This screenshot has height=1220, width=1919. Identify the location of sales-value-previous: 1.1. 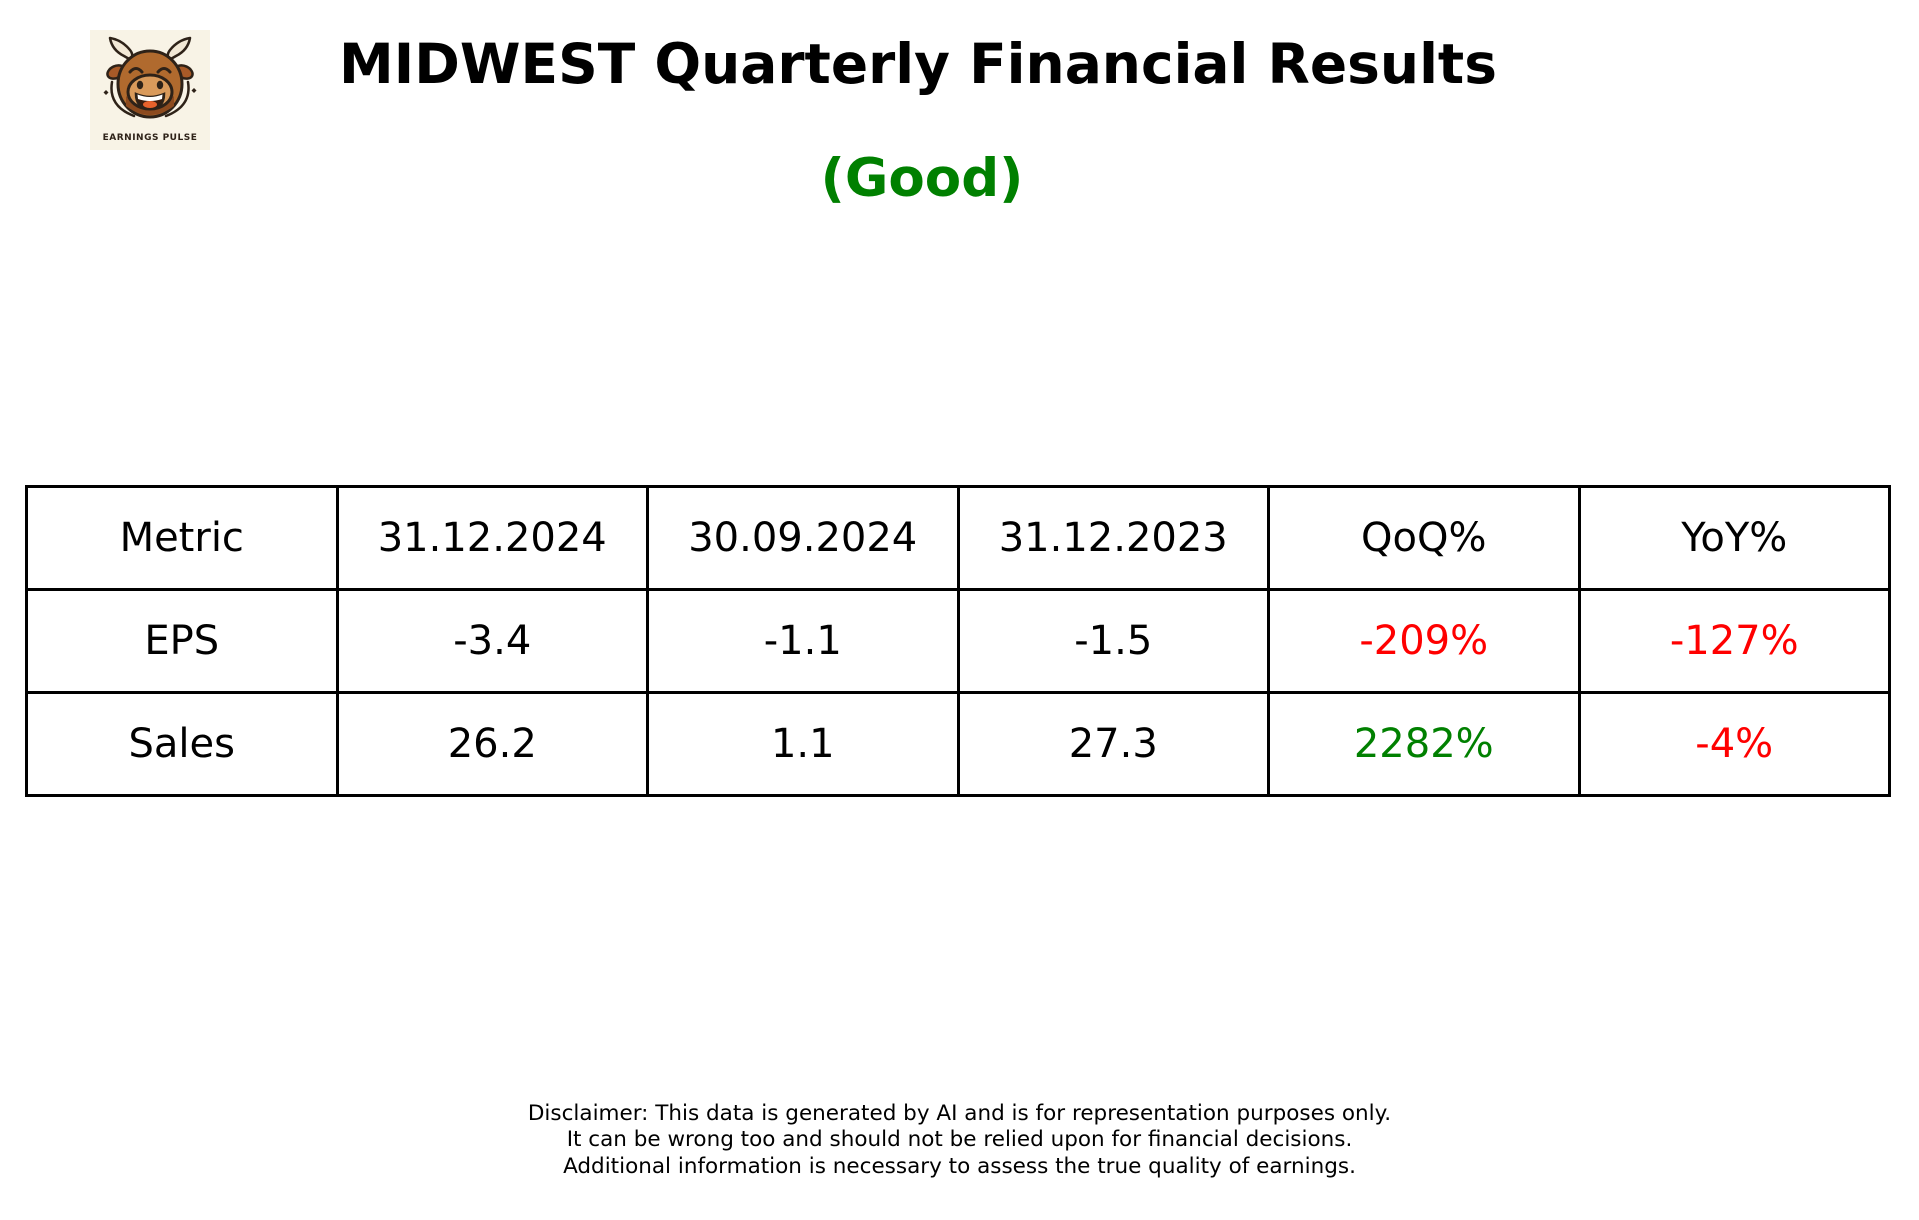
(803, 744).